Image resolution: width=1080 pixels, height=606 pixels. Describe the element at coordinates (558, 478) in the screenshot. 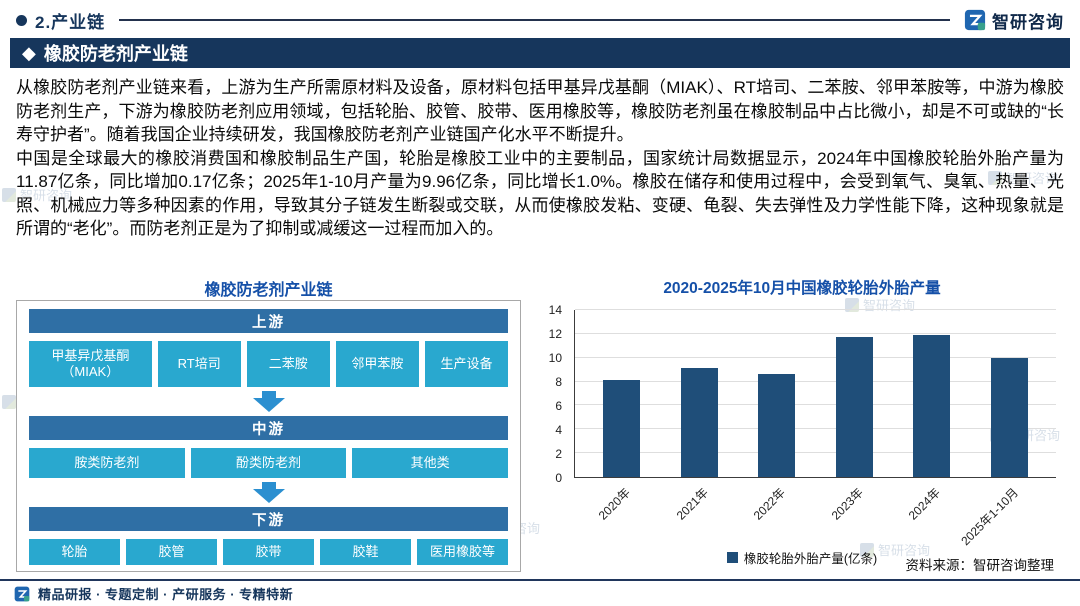

I see `y-tick-label: 0` at that location.